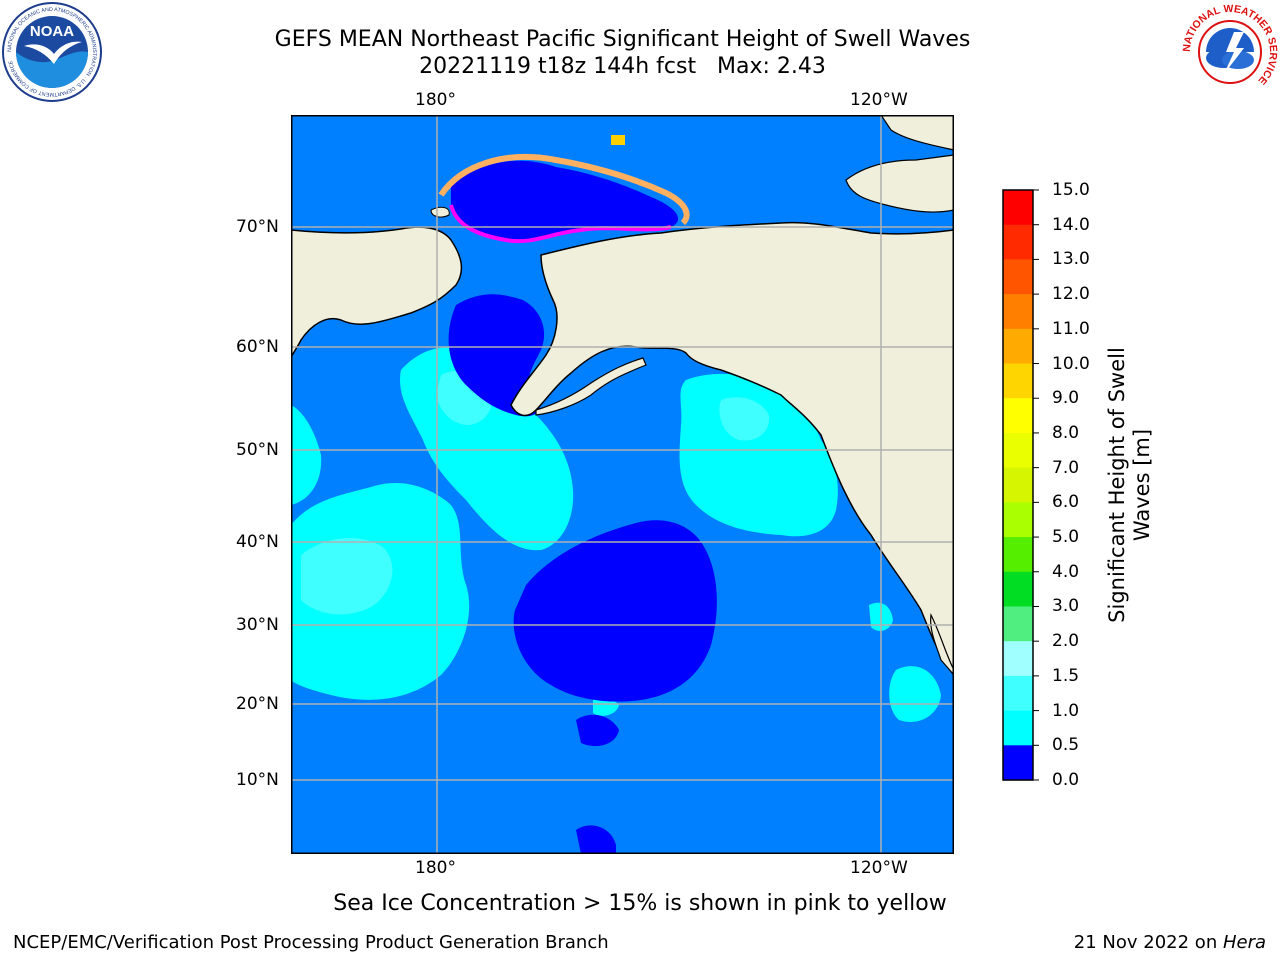 The image size is (1280, 960). What do you see at coordinates (496, 355) in the screenshot?
I see `swell-area-bering` at bounding box center [496, 355].